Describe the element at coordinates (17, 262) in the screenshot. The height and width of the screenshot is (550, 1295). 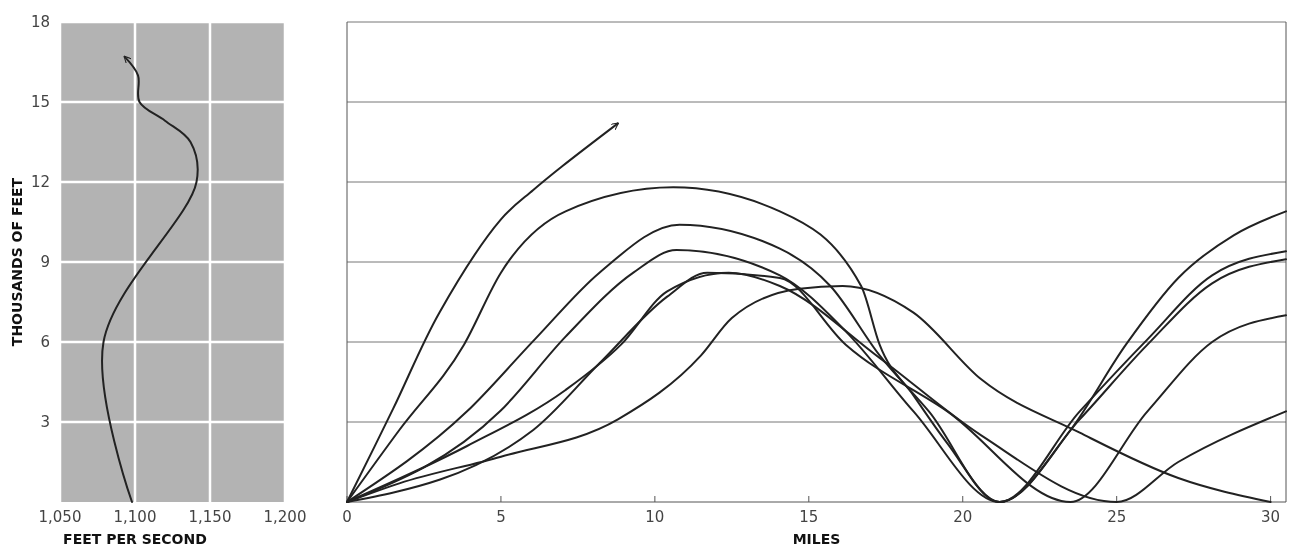
I see `y-axis-title: THOUSANDS OF FEET` at that location.